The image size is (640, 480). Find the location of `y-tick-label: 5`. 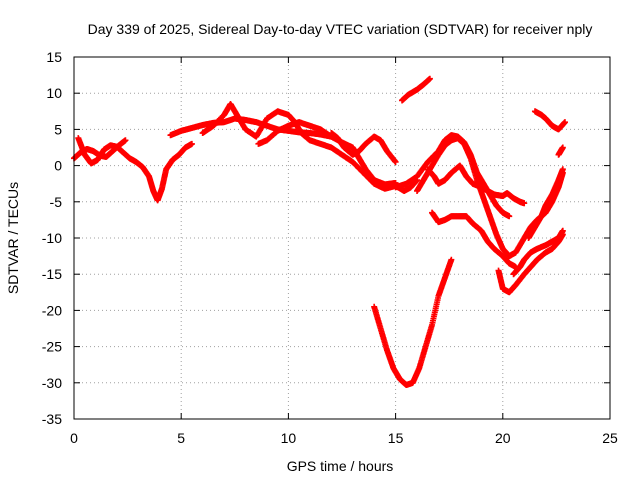

y-tick-label: 5 is located at coordinates (58, 129).